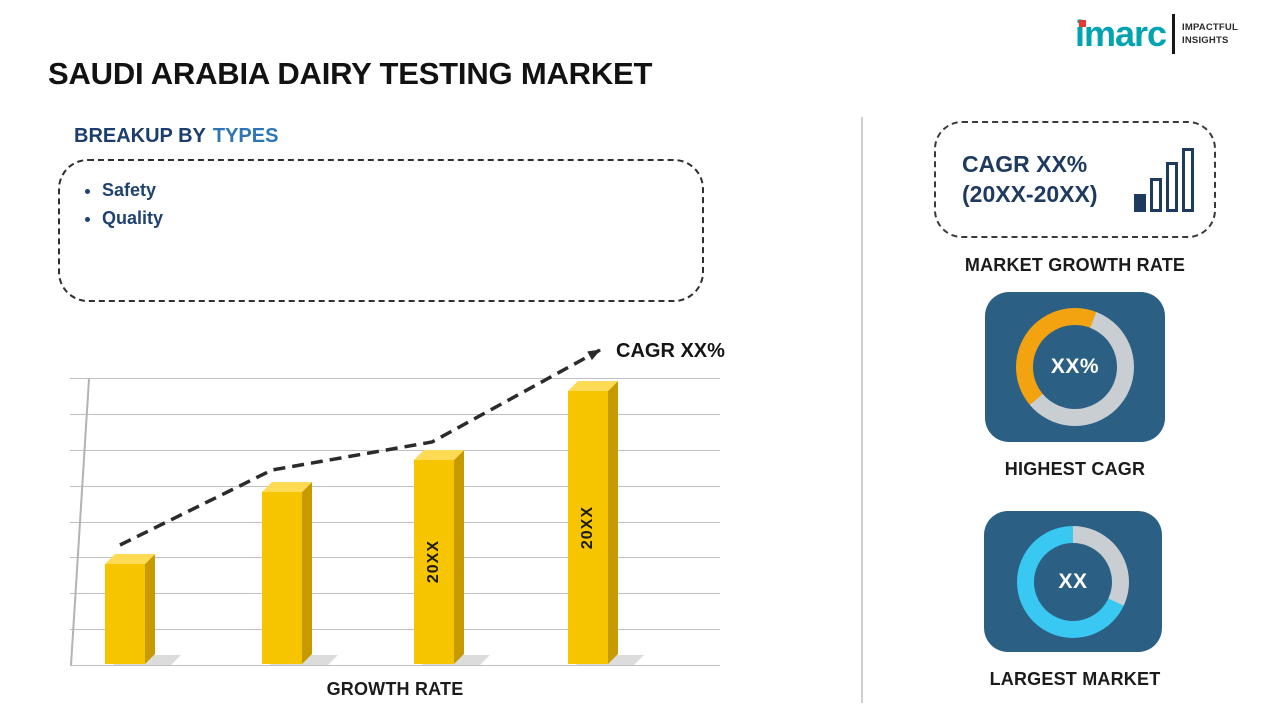  Describe the element at coordinates (1075, 265) in the screenshot. I see `market-growth-rate-label: MARKET GROWTH RATE` at that location.